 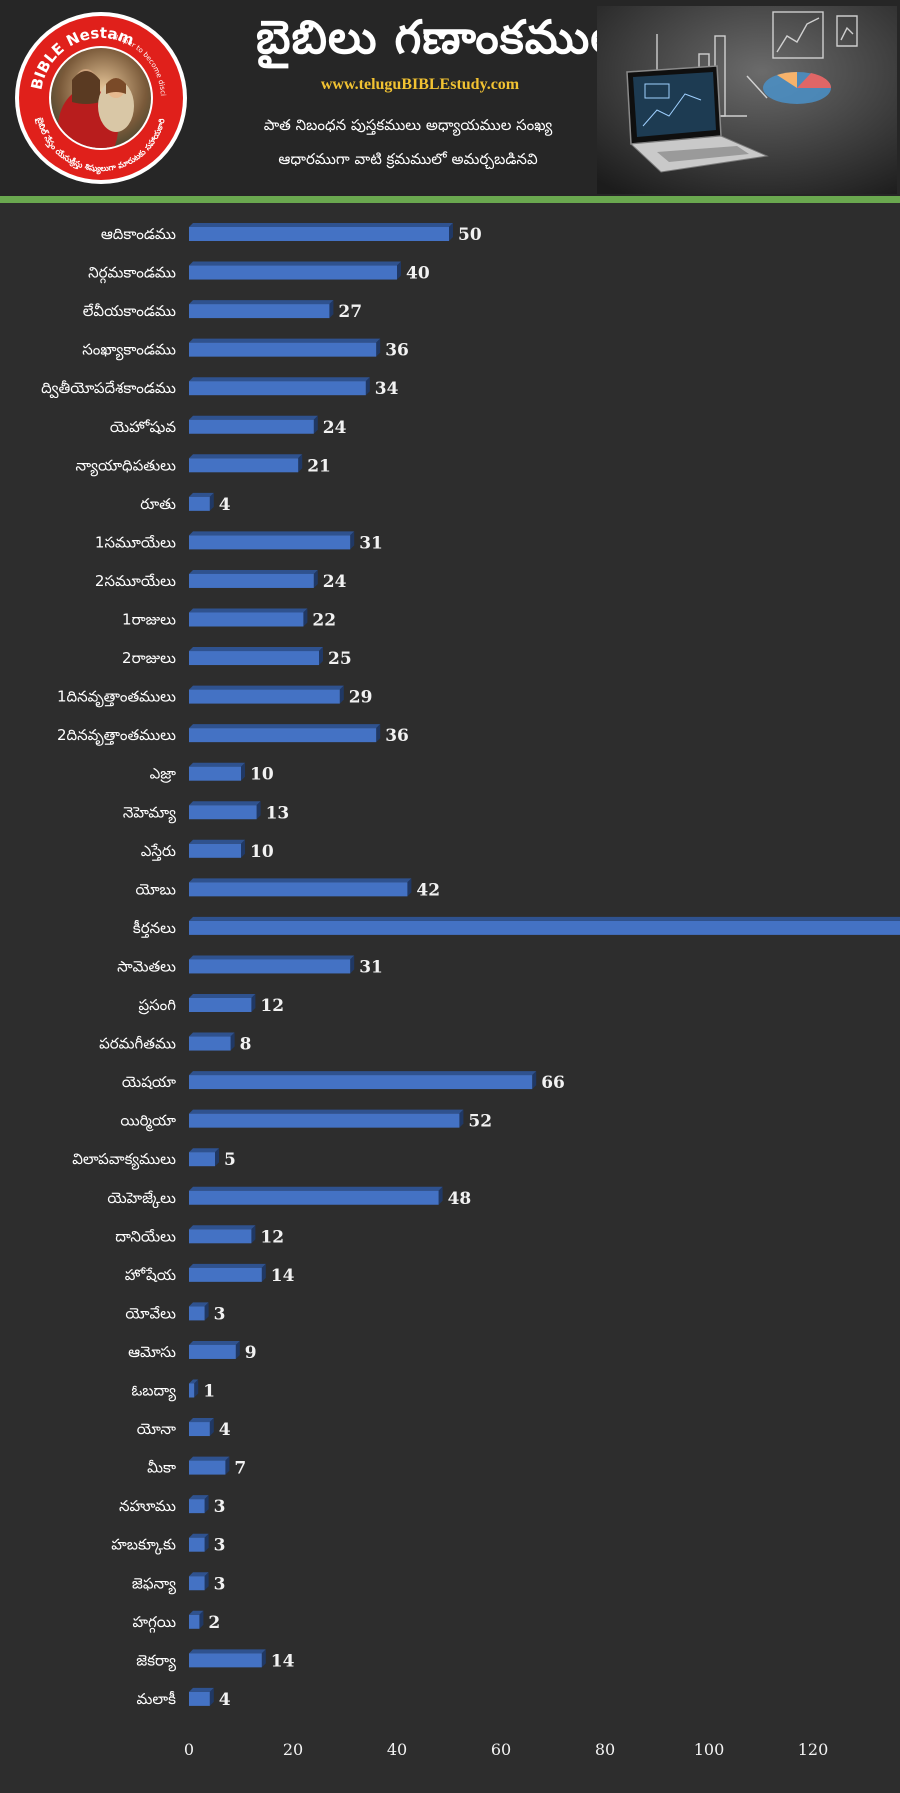 I want to click on category-label: రూతు, so click(x=158, y=504).